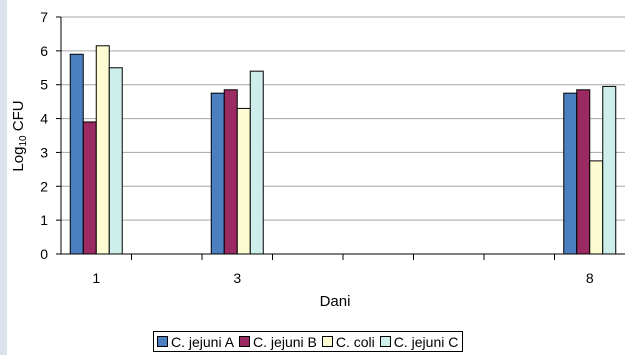  What do you see at coordinates (343, 278) in the screenshot?
I see `x-tick-labels: 1 3 8` at bounding box center [343, 278].